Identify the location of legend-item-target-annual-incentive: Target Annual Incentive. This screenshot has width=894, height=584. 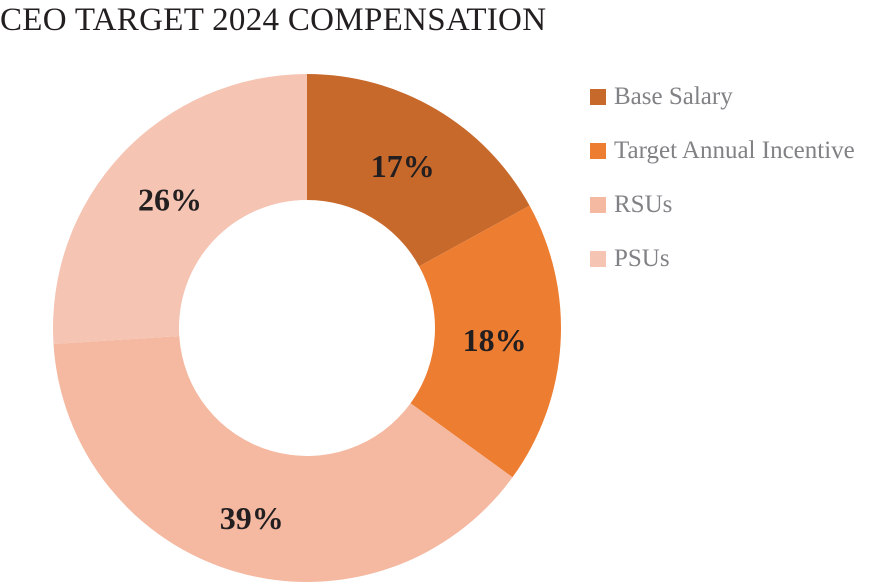
(722, 151).